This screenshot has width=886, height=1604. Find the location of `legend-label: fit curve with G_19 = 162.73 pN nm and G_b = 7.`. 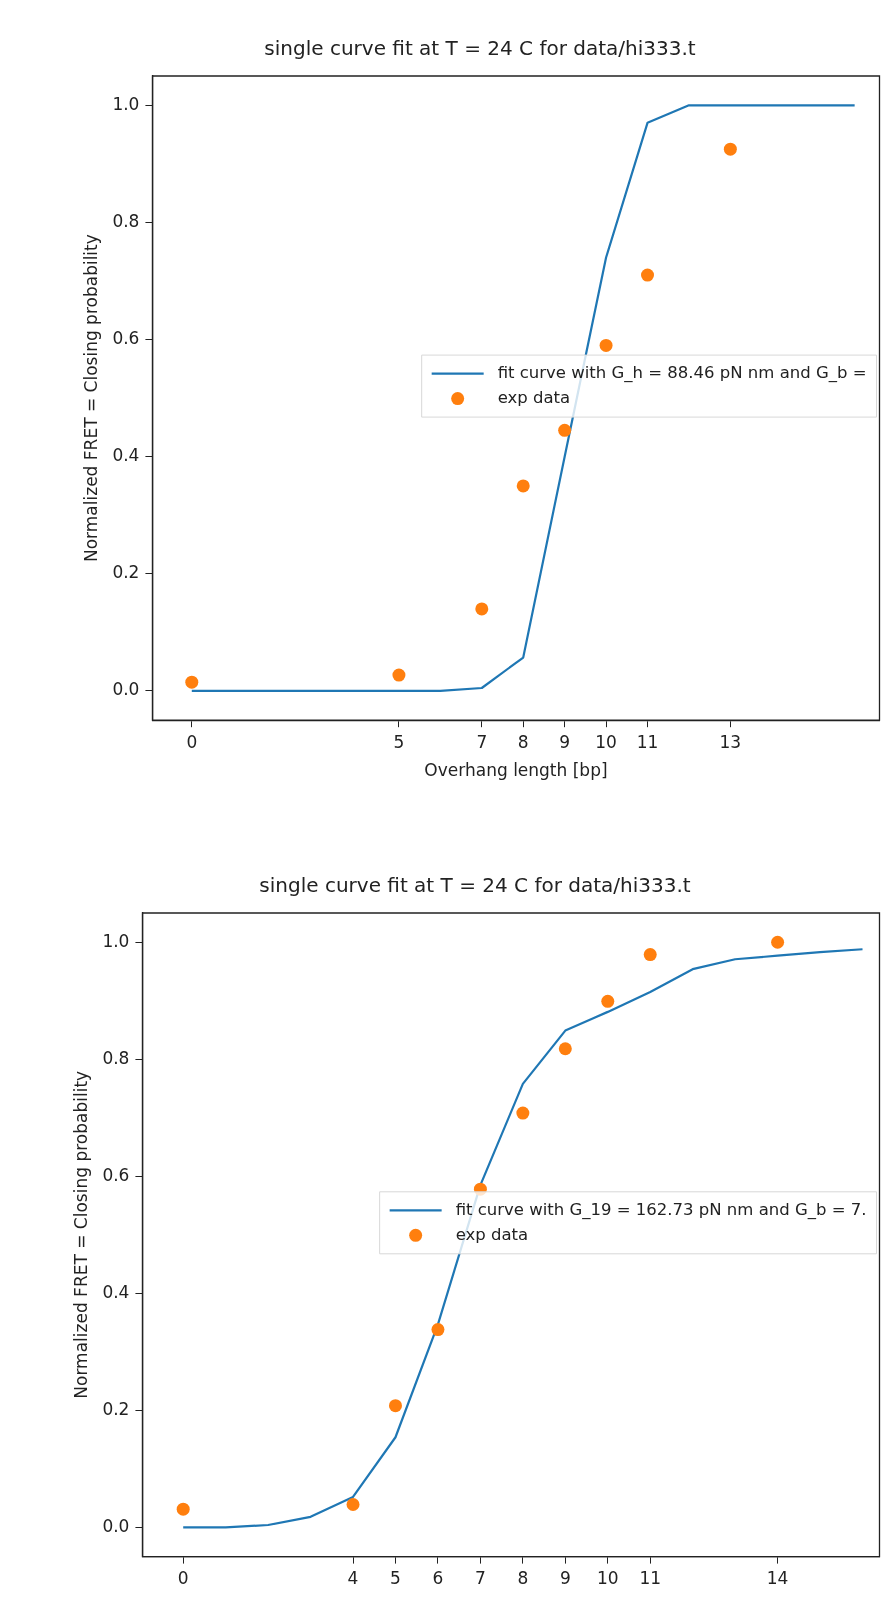

legend-label: fit curve with G_19 = 162.73 pN nm and G_b = 7. is located at coordinates (661, 1209).